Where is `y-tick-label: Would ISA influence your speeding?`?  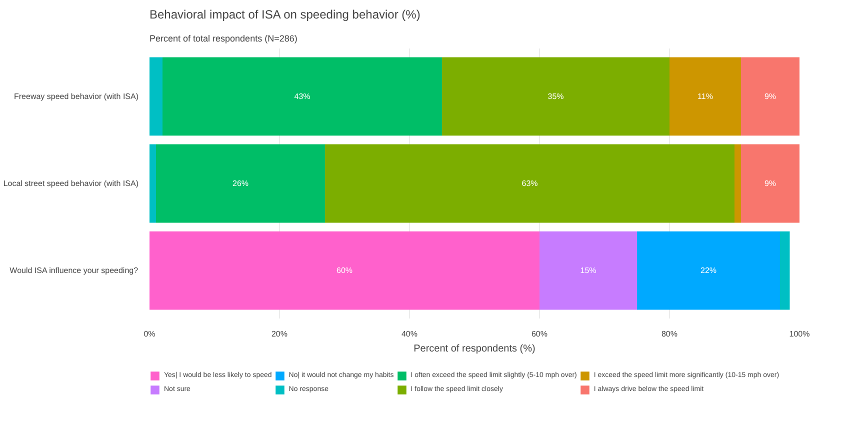
y-tick-label: Would ISA influence your speeding? is located at coordinates (74, 271).